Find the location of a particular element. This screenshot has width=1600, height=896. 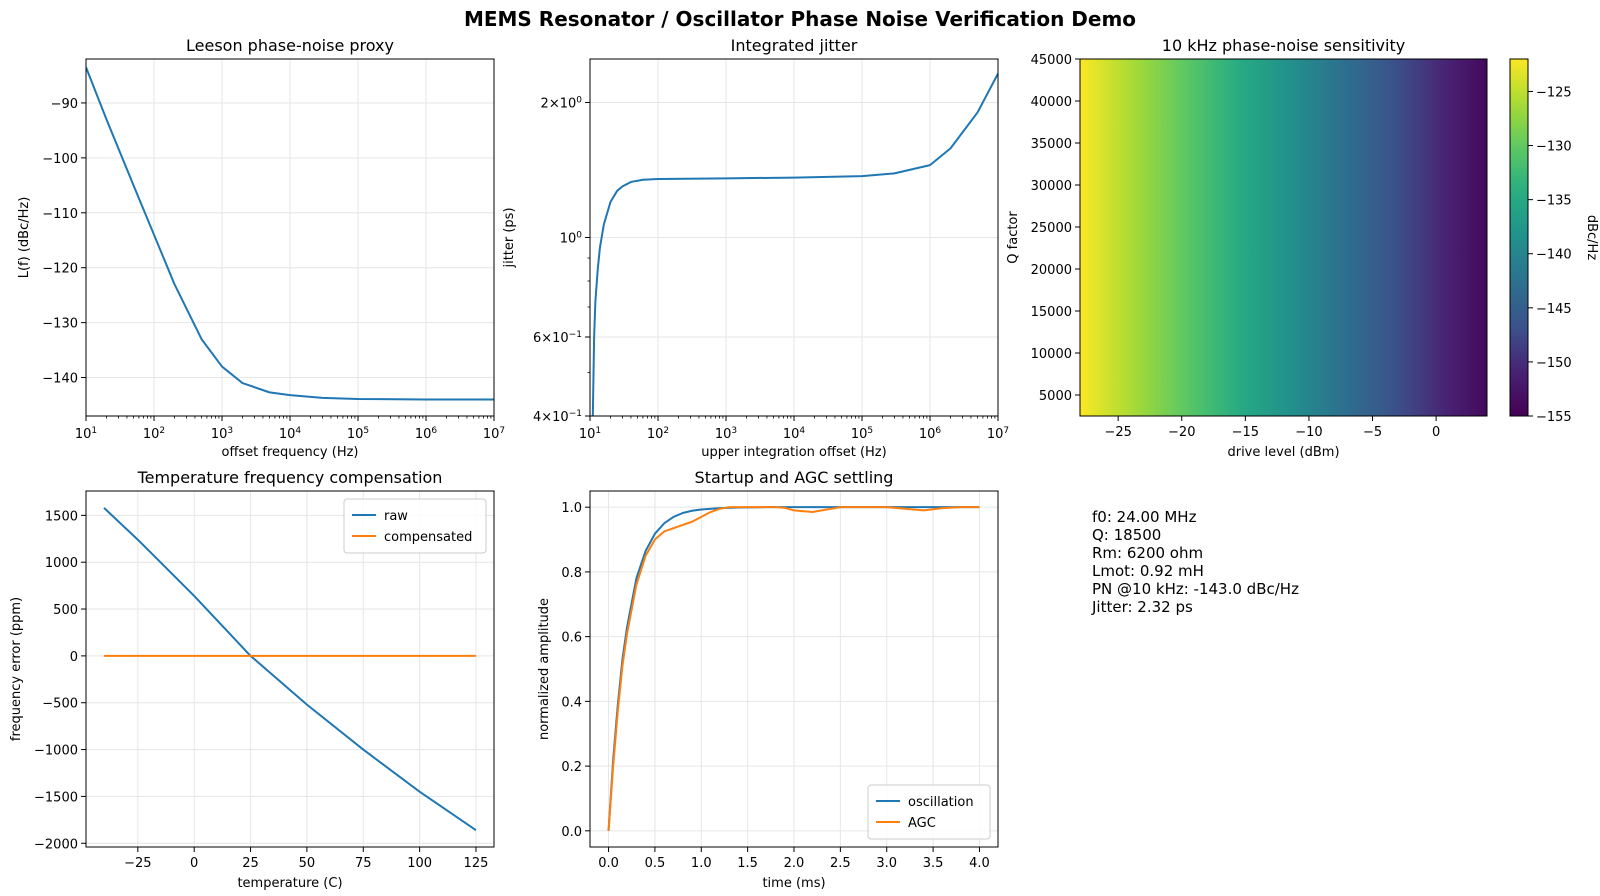

y-tick-label: −1500 is located at coordinates (56, 797).